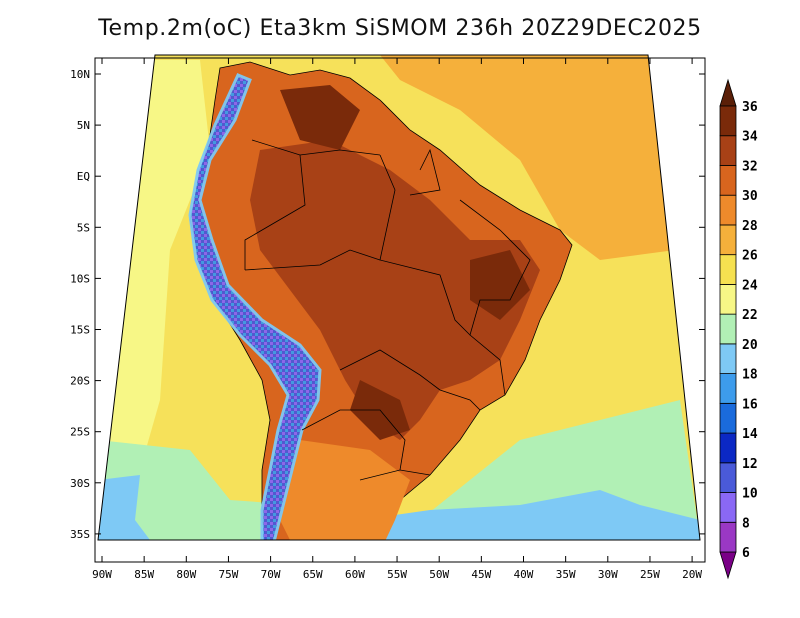  What do you see at coordinates (83, 227) in the screenshot?
I see `lat-tick-label: 5S` at bounding box center [83, 227].